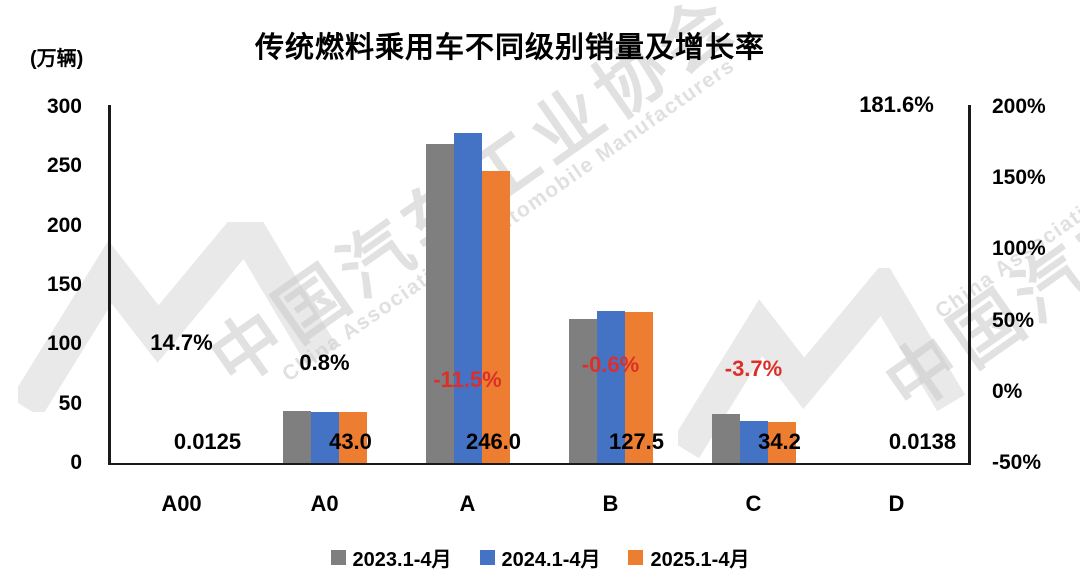  I want to click on category-label-A: A, so click(467, 503).